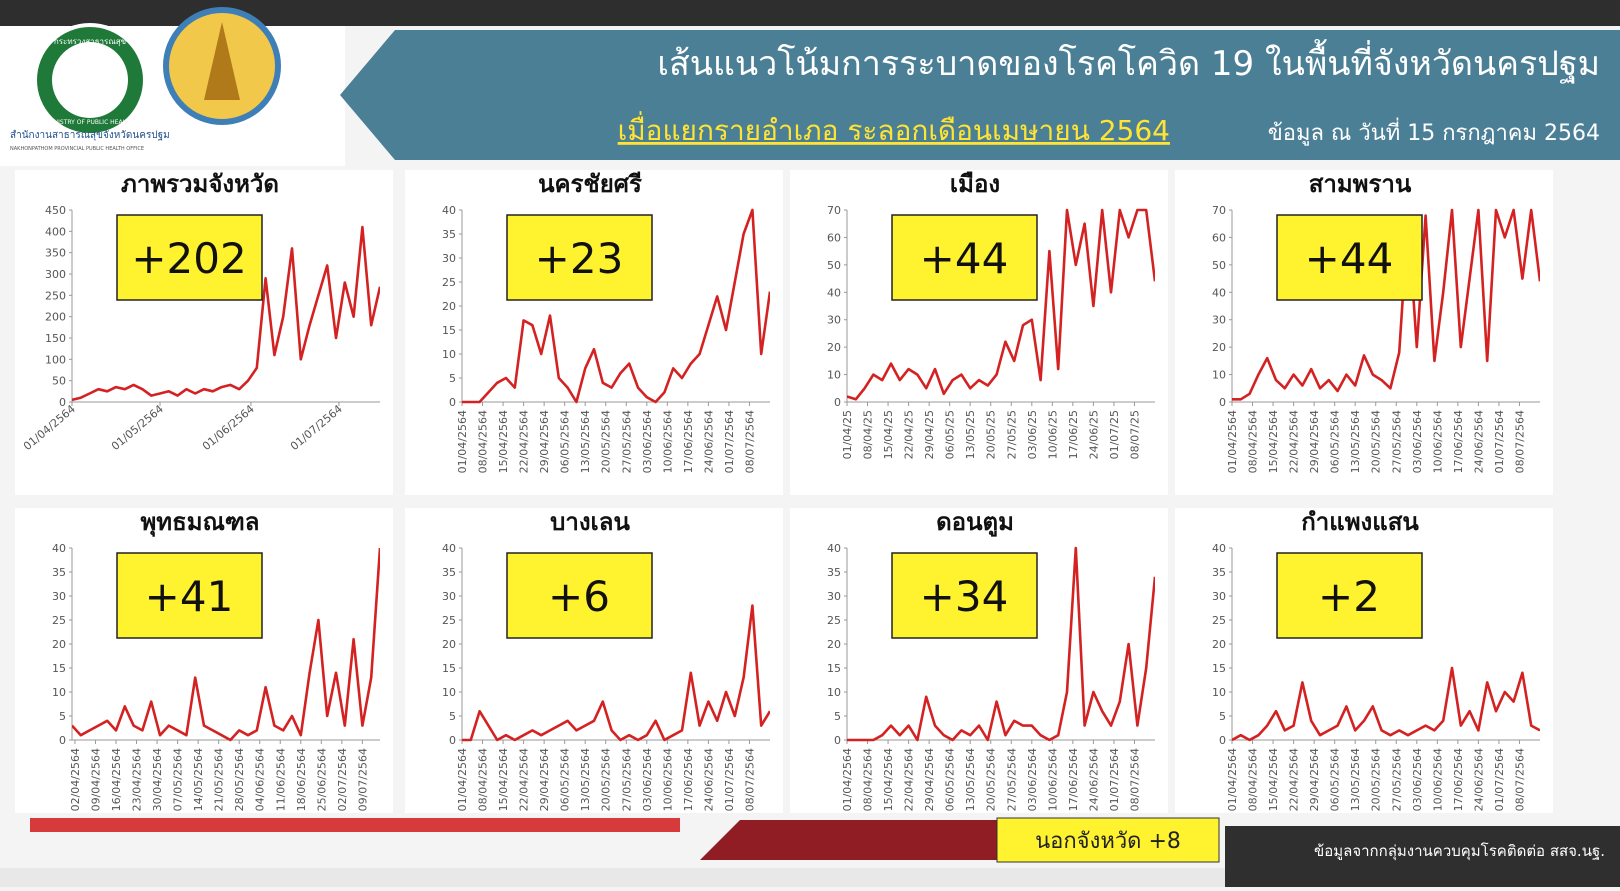 This screenshot has height=891, width=1620. Describe the element at coordinates (260, 779) in the screenshot. I see `x-tick-label: 04/06/2564` at that location.